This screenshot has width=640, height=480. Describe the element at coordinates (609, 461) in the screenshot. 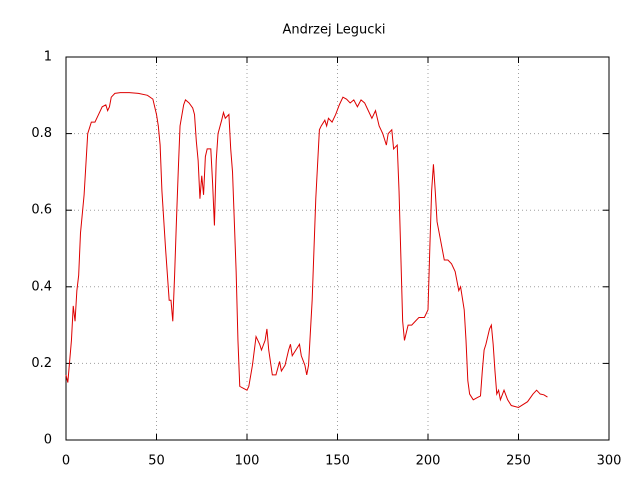

I see `x-tick-label: 300` at that location.